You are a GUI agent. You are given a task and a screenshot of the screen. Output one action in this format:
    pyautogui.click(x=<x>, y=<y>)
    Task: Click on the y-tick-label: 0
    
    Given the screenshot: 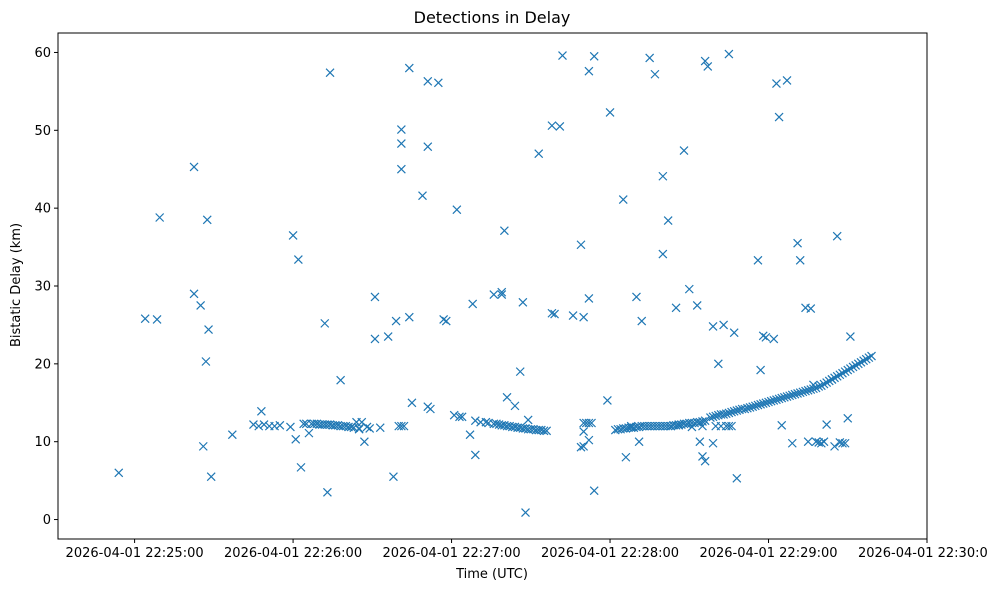 What is the action you would take?
    pyautogui.click(x=47, y=520)
    